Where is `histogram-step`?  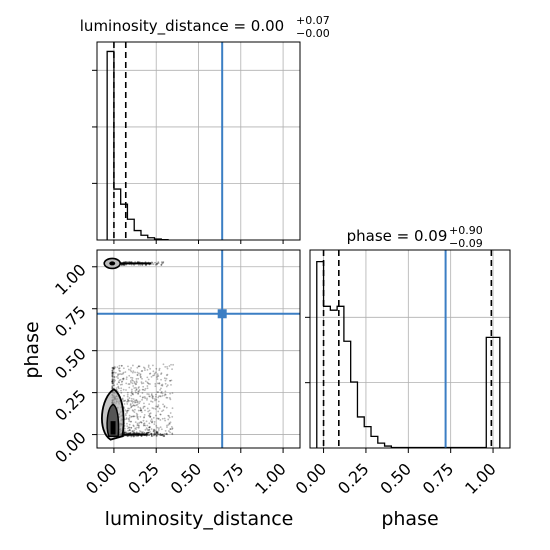
histogram-step is located at coordinates (137, 145).